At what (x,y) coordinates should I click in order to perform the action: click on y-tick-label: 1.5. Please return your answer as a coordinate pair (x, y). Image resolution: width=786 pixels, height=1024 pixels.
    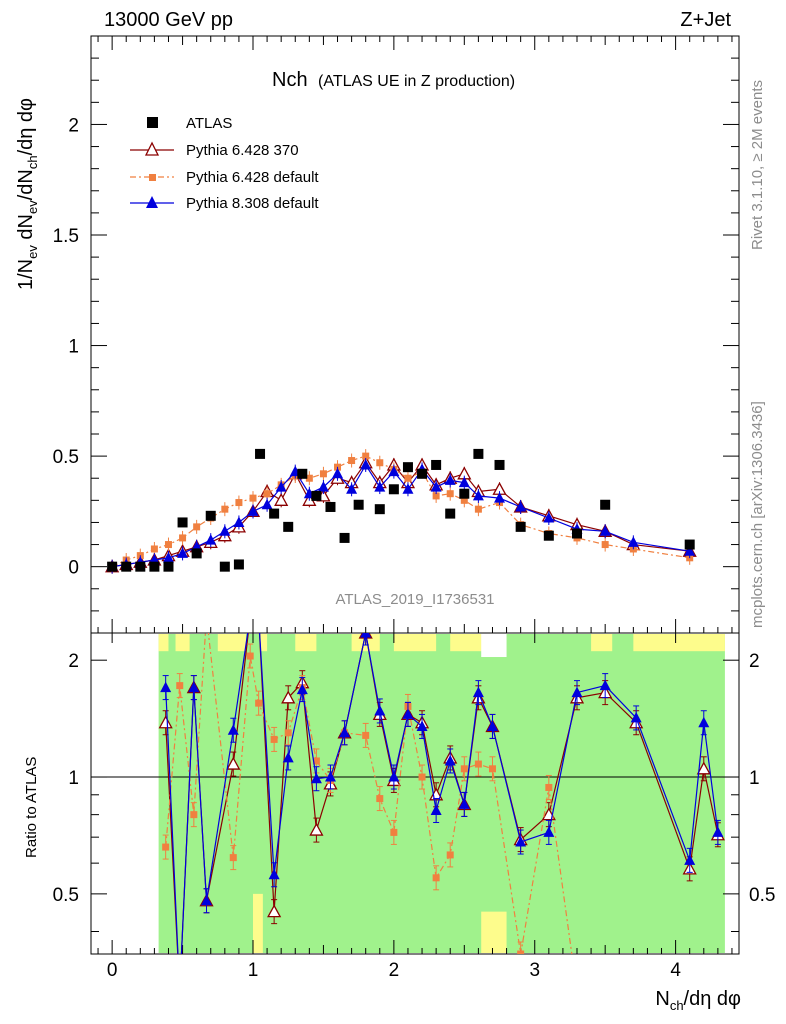
    Looking at the image, I should click on (66, 236).